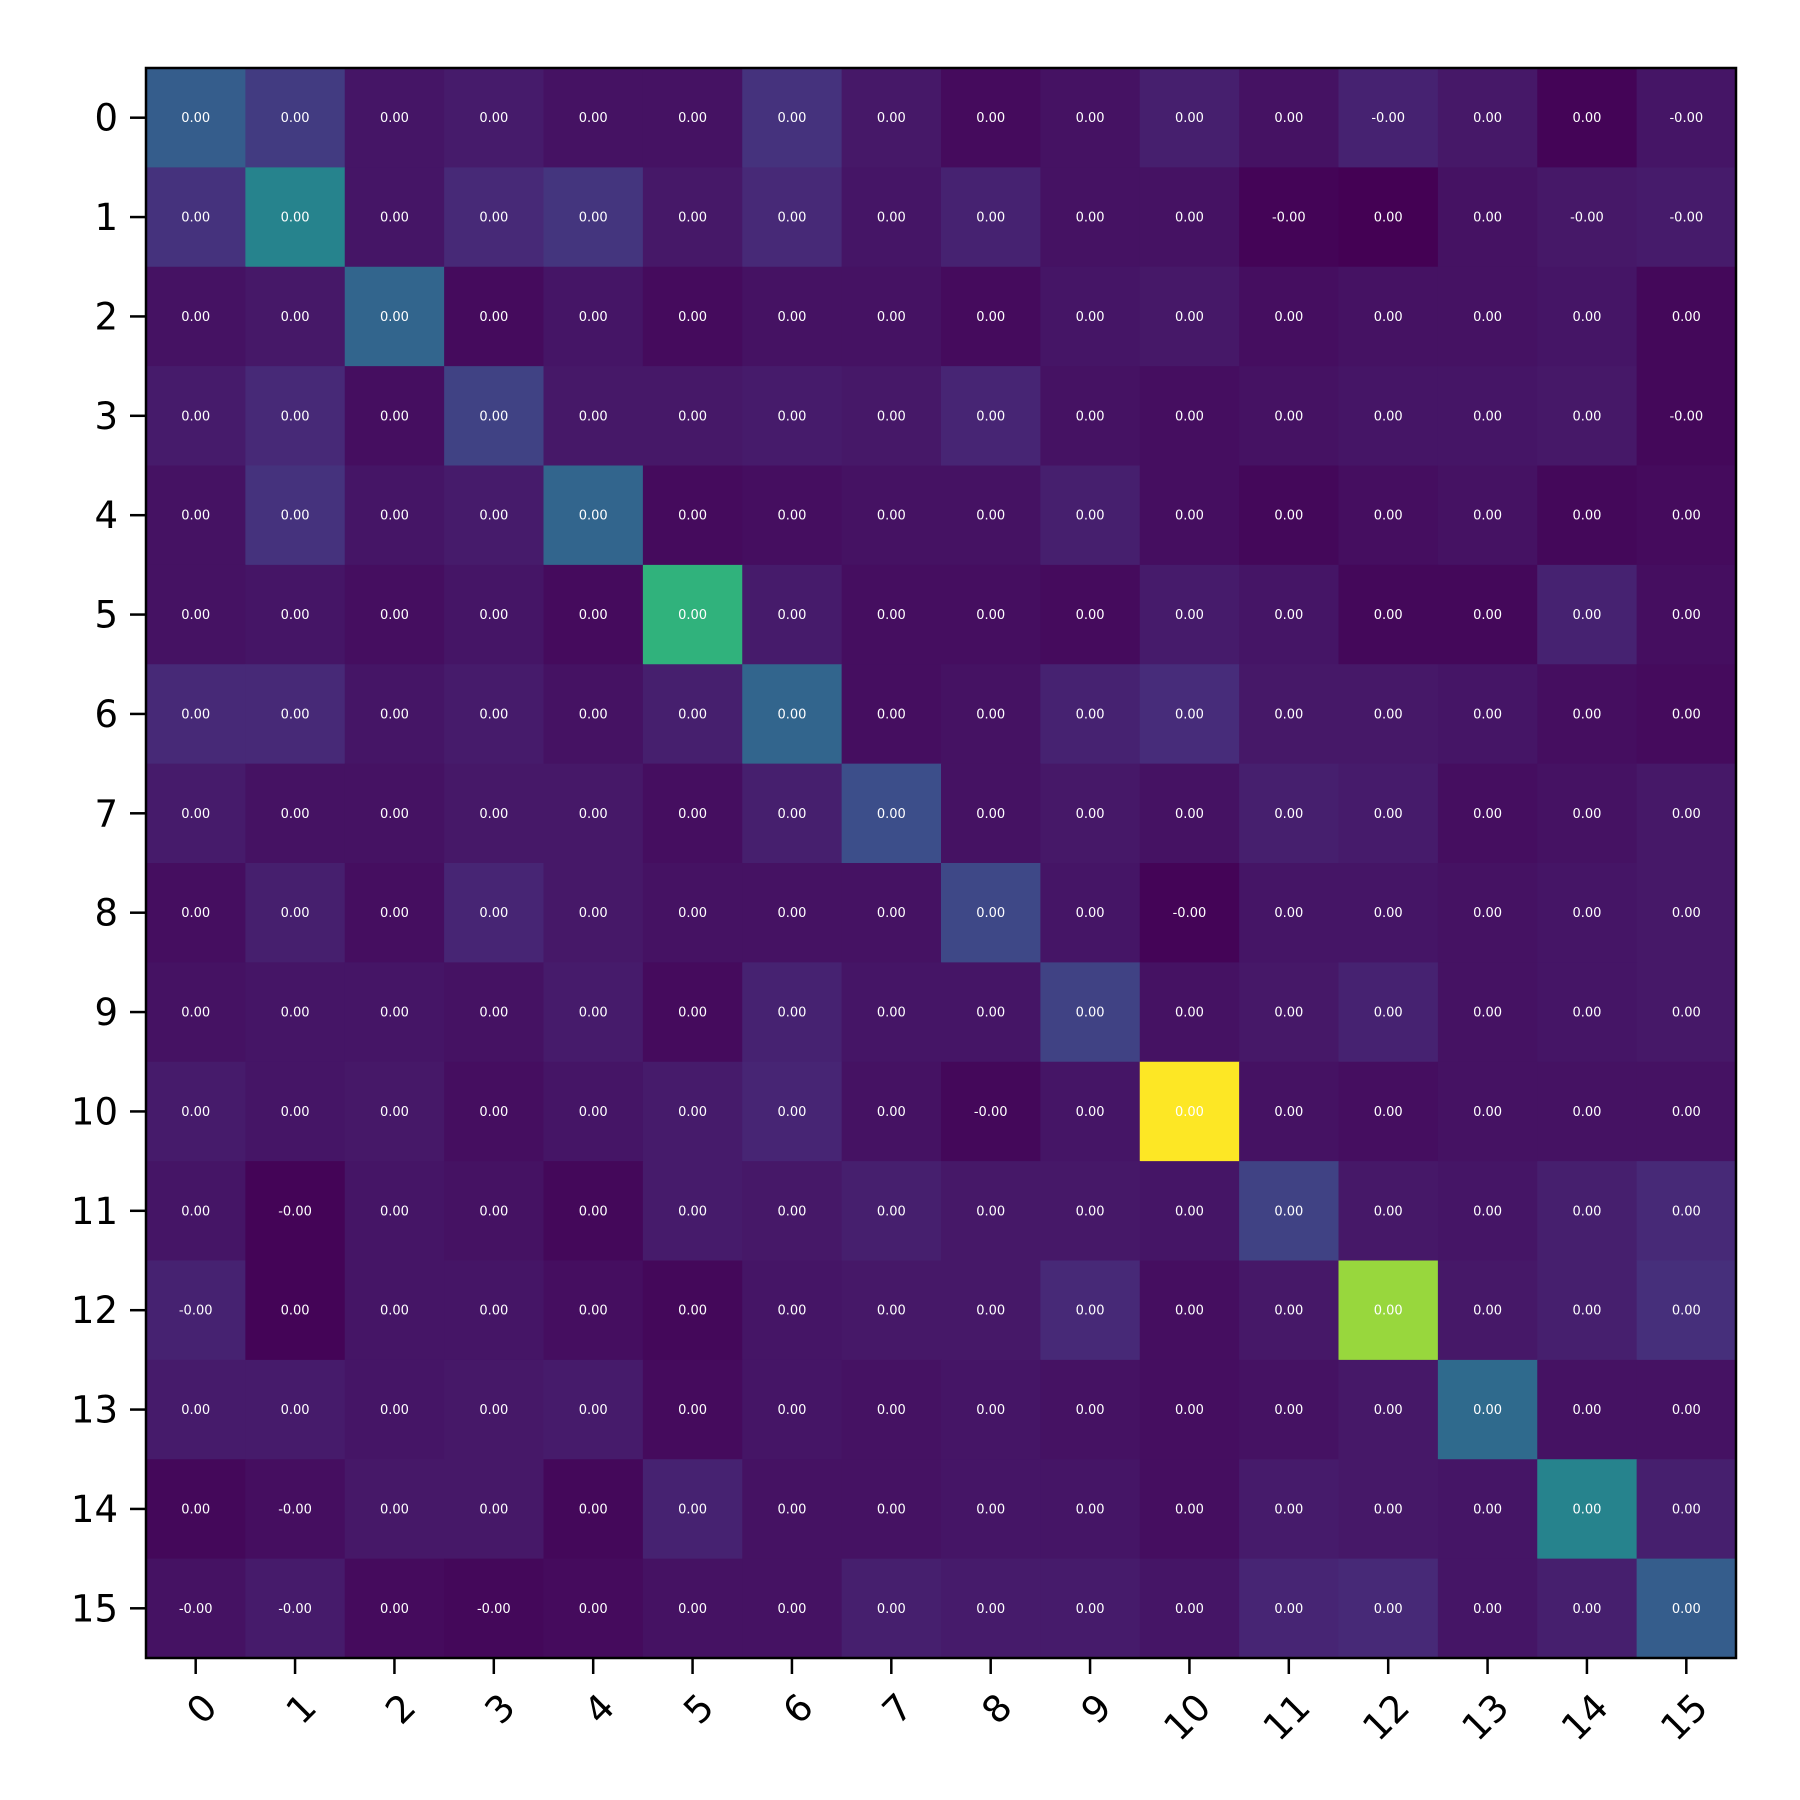 Image resolution: width=1800 pixels, height=1800 pixels. What do you see at coordinates (1587, 714) in the screenshot?
I see `heatmap-cell-r6-c14` at bounding box center [1587, 714].